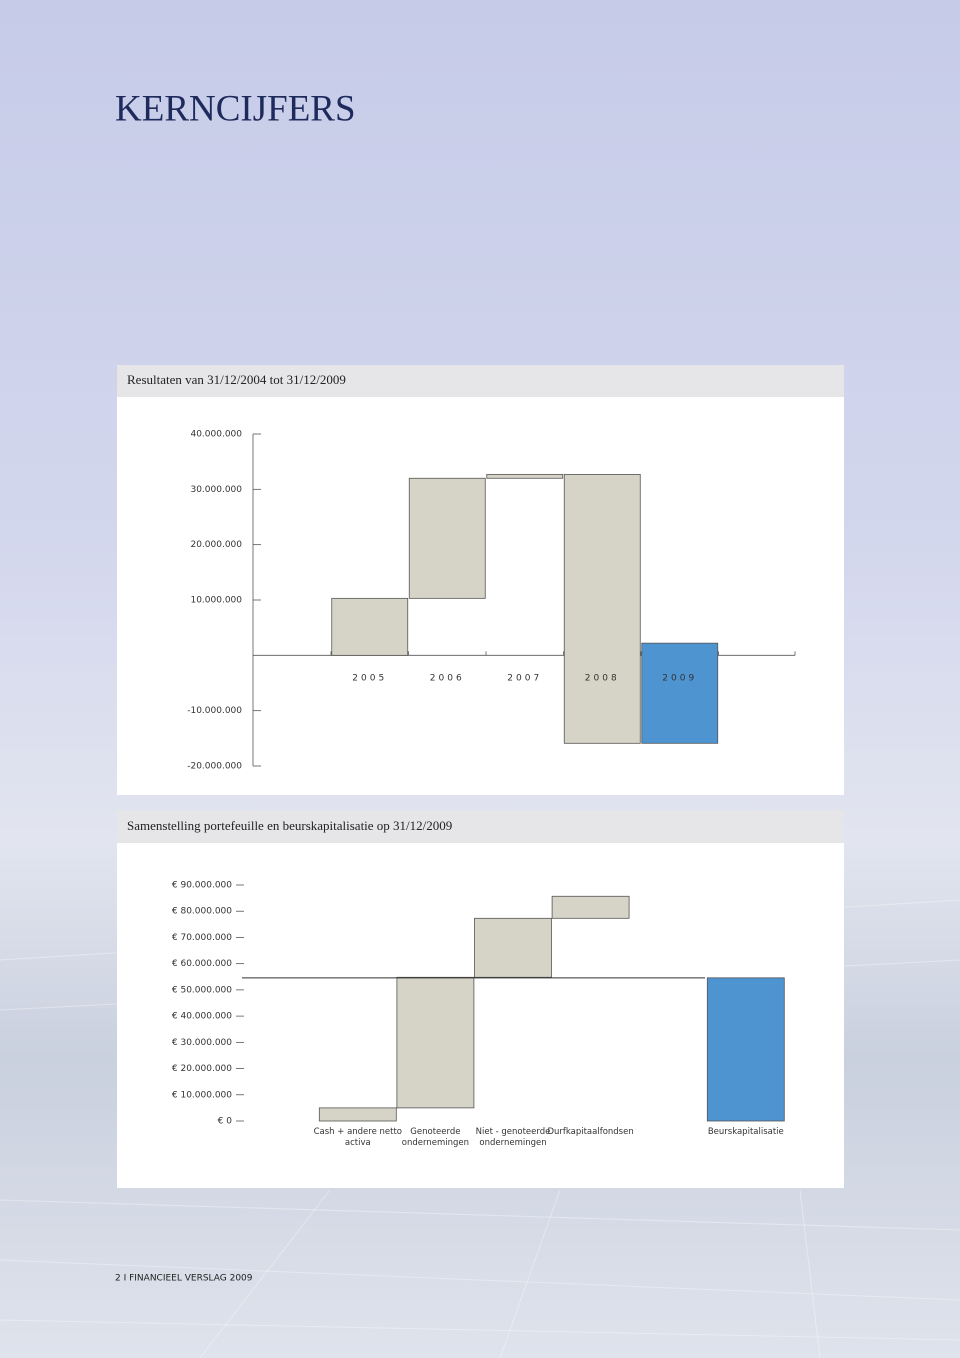 The image size is (960, 1358). What do you see at coordinates (602, 679) in the screenshot?
I see `x-tick-label: 2008` at bounding box center [602, 679].